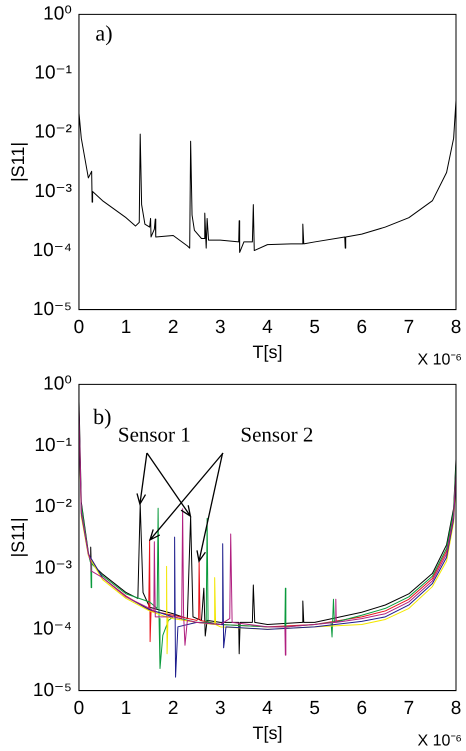 This screenshot has width=466, height=751. Describe the element at coordinates (104, 33) in the screenshot. I see `annotation: a)` at that location.